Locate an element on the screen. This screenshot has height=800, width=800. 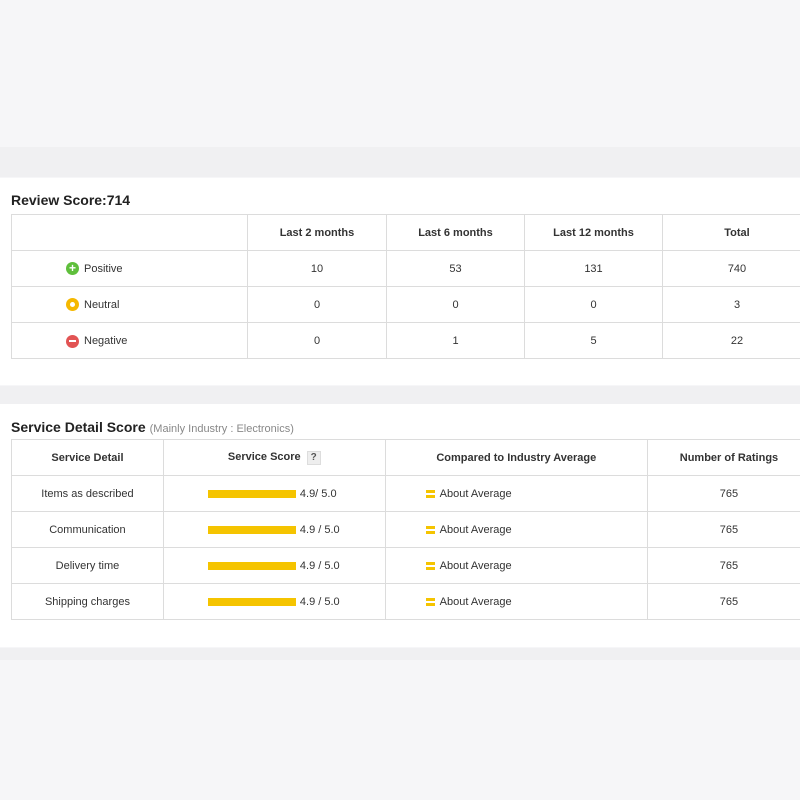
review-score-title: Review Score:714 is located at coordinates (71, 200).